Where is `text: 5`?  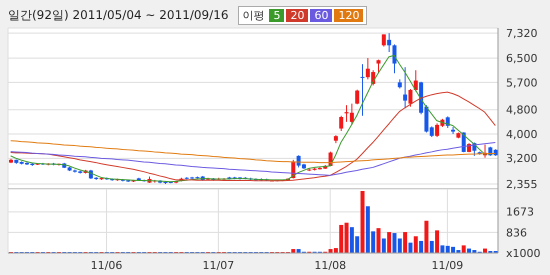
text: 5 is located at coordinates (276, 15).